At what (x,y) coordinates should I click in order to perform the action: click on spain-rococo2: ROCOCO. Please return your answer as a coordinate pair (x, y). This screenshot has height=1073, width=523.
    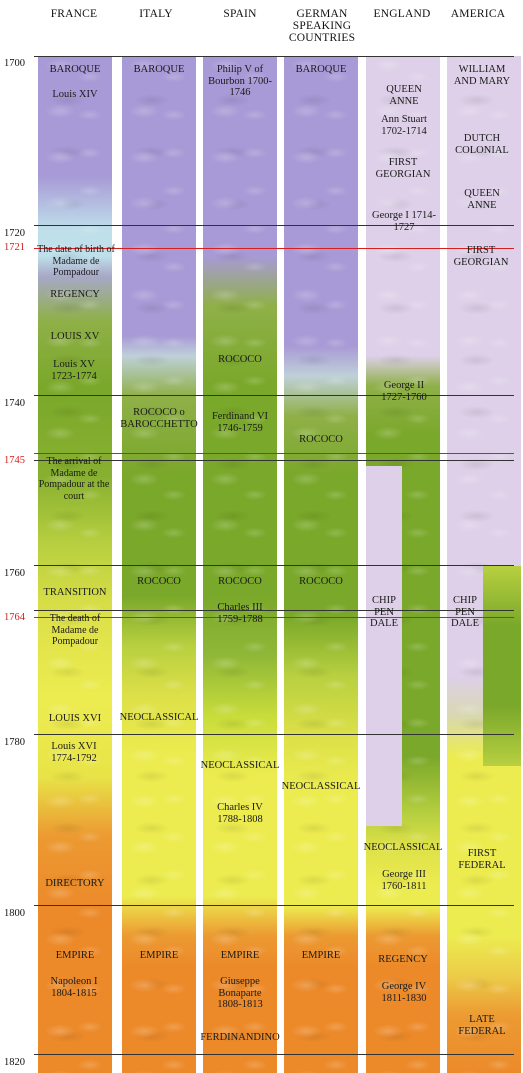
    Looking at the image, I should click on (240, 581).